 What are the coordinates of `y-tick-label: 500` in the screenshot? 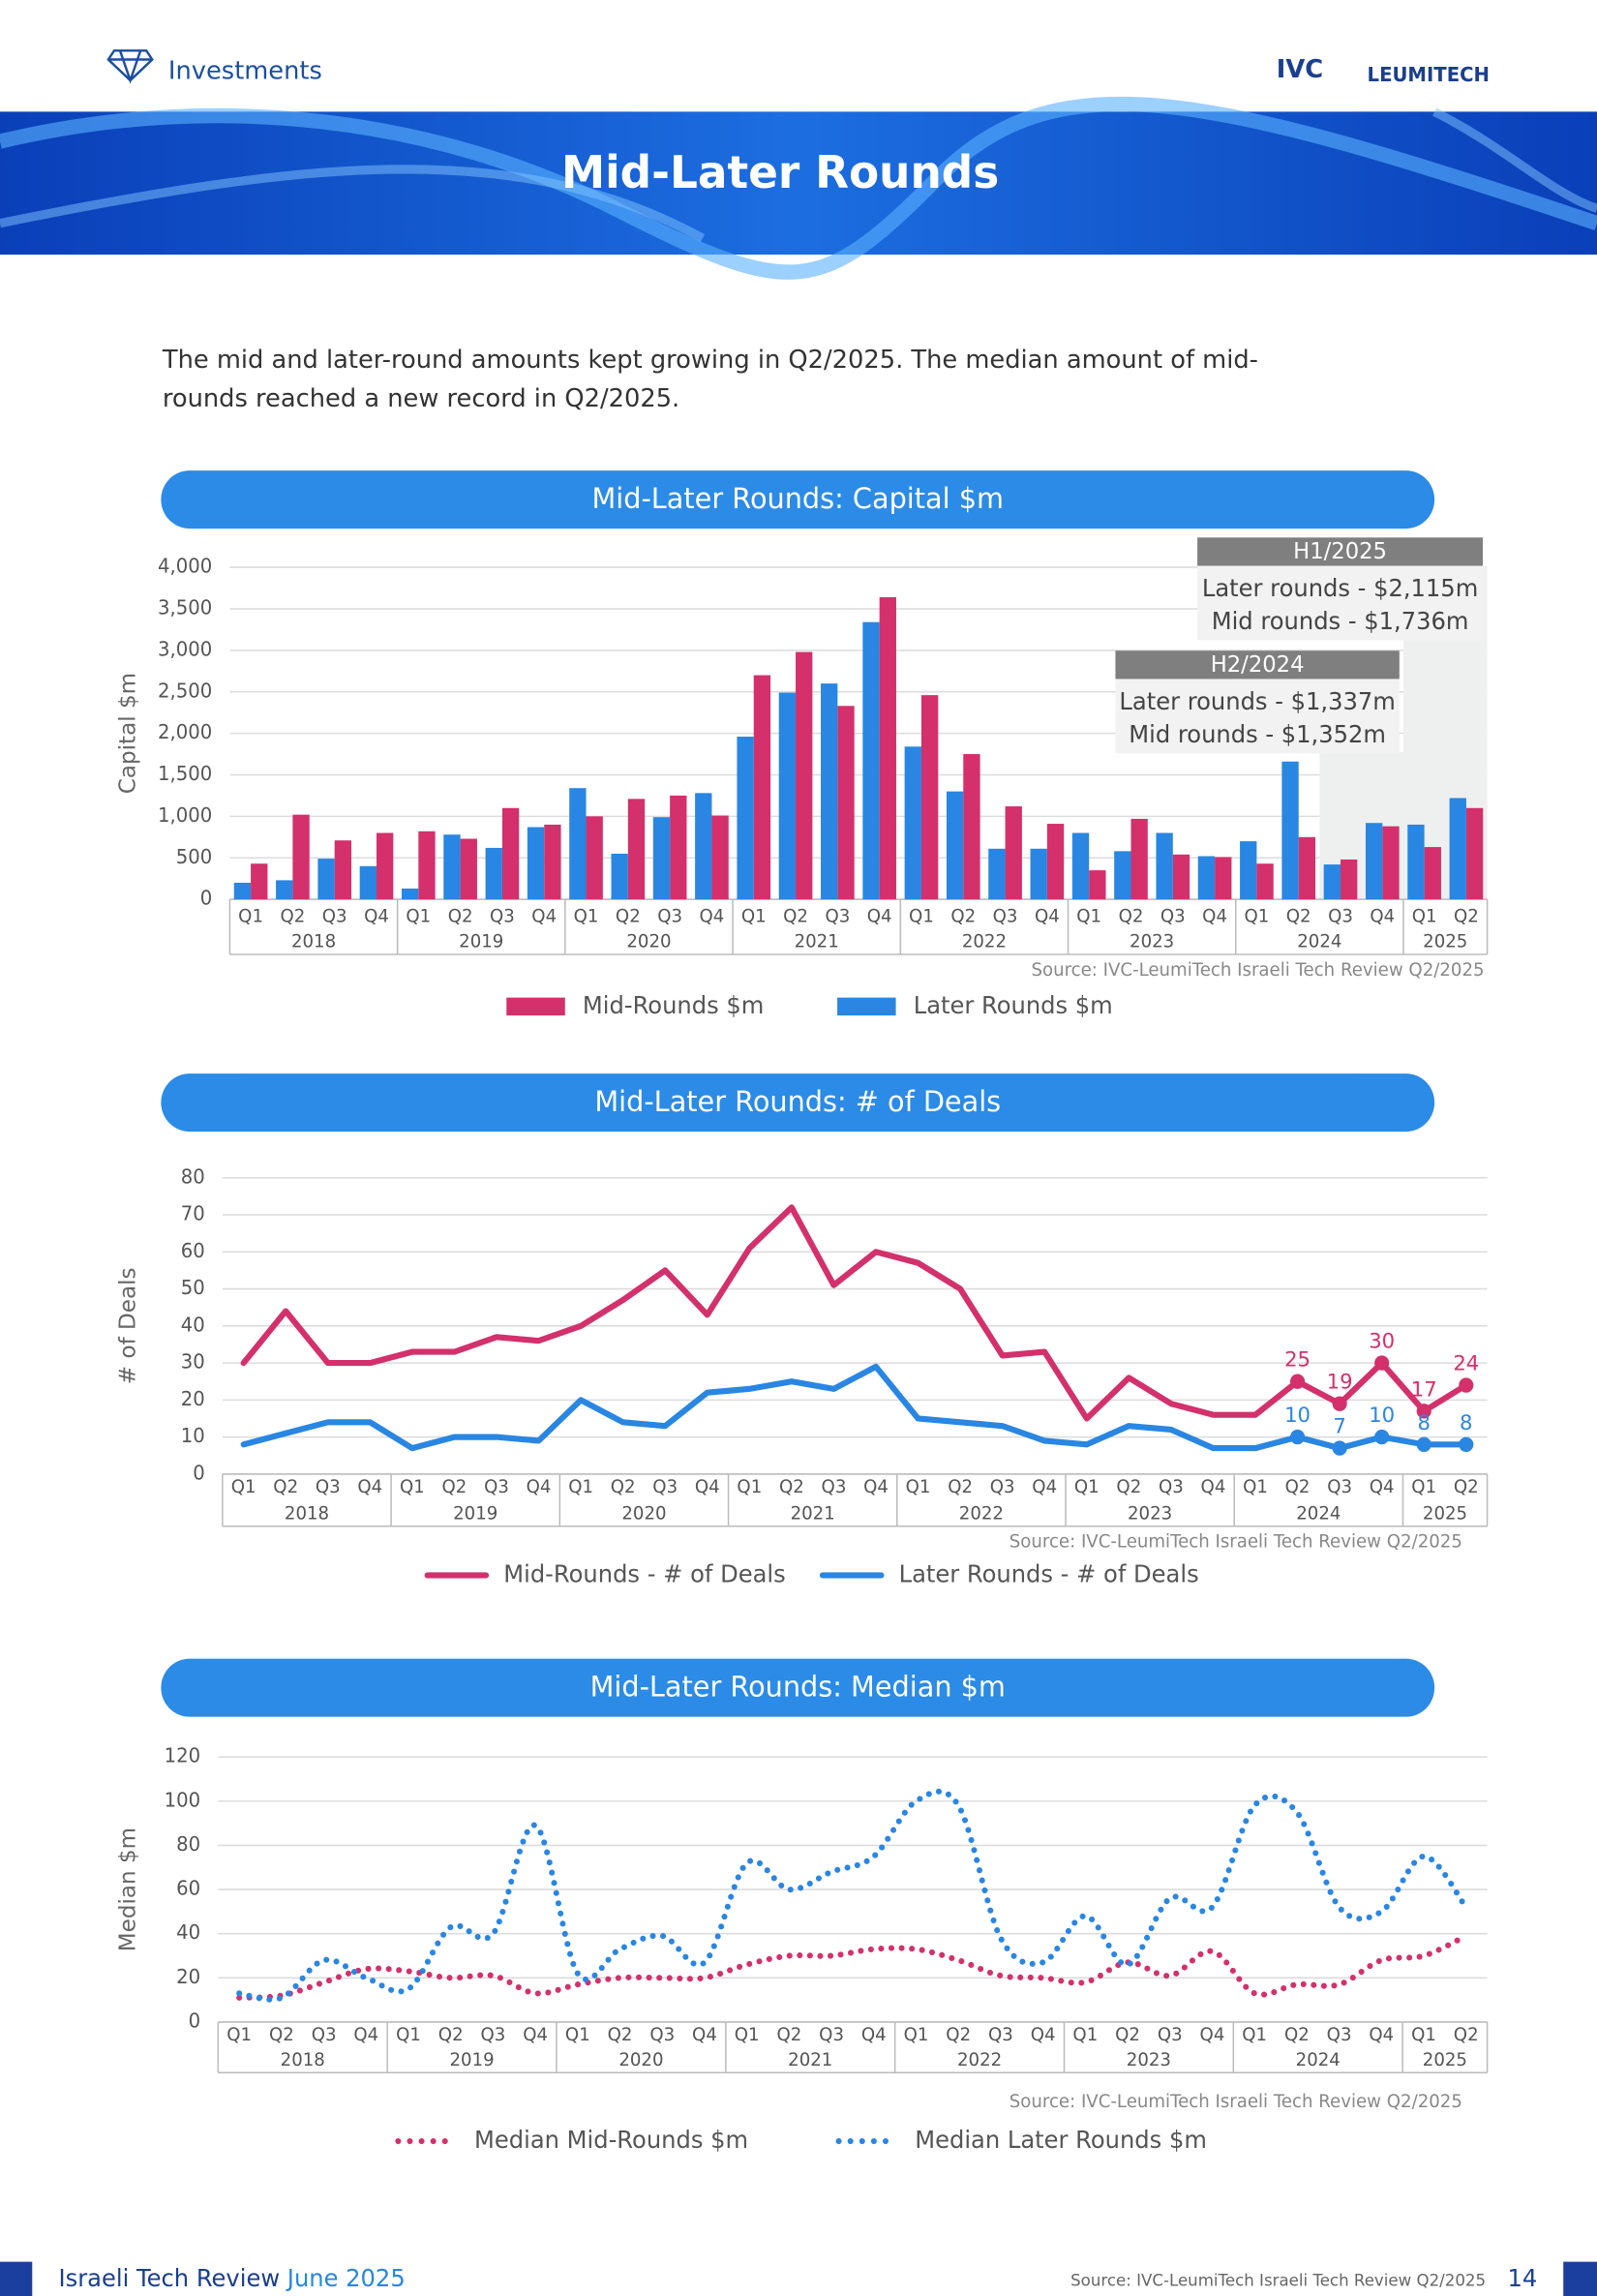 It's located at (194, 857).